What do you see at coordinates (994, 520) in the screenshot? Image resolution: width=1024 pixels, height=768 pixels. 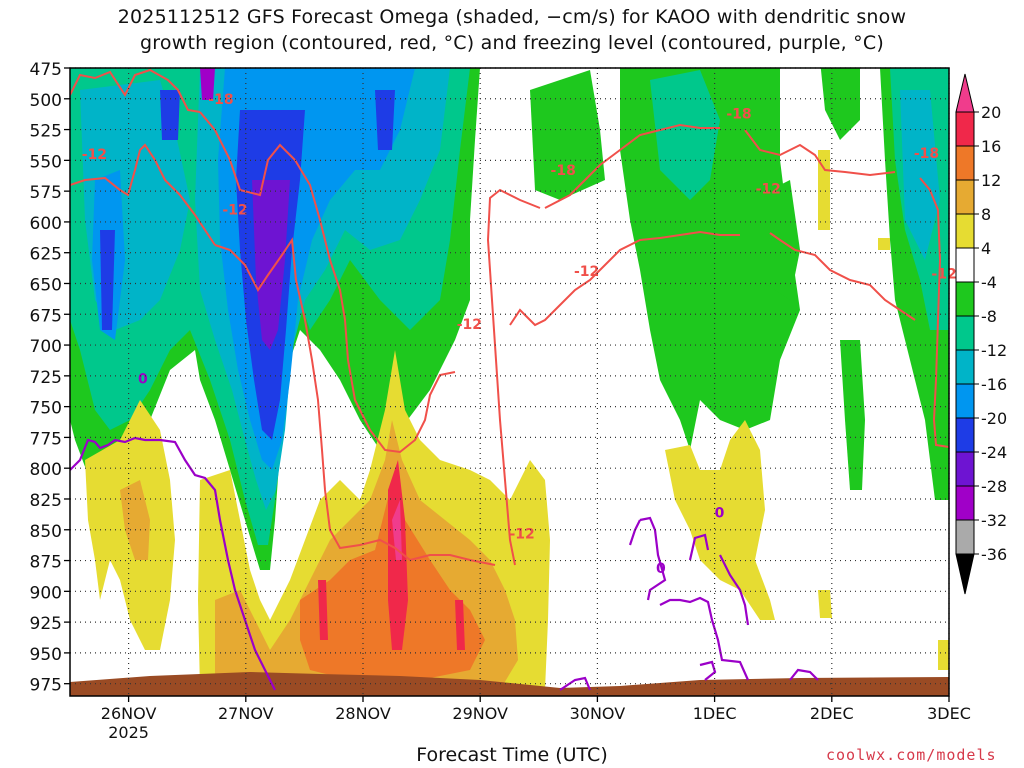 I see `colorbar-label: -32` at bounding box center [994, 520].